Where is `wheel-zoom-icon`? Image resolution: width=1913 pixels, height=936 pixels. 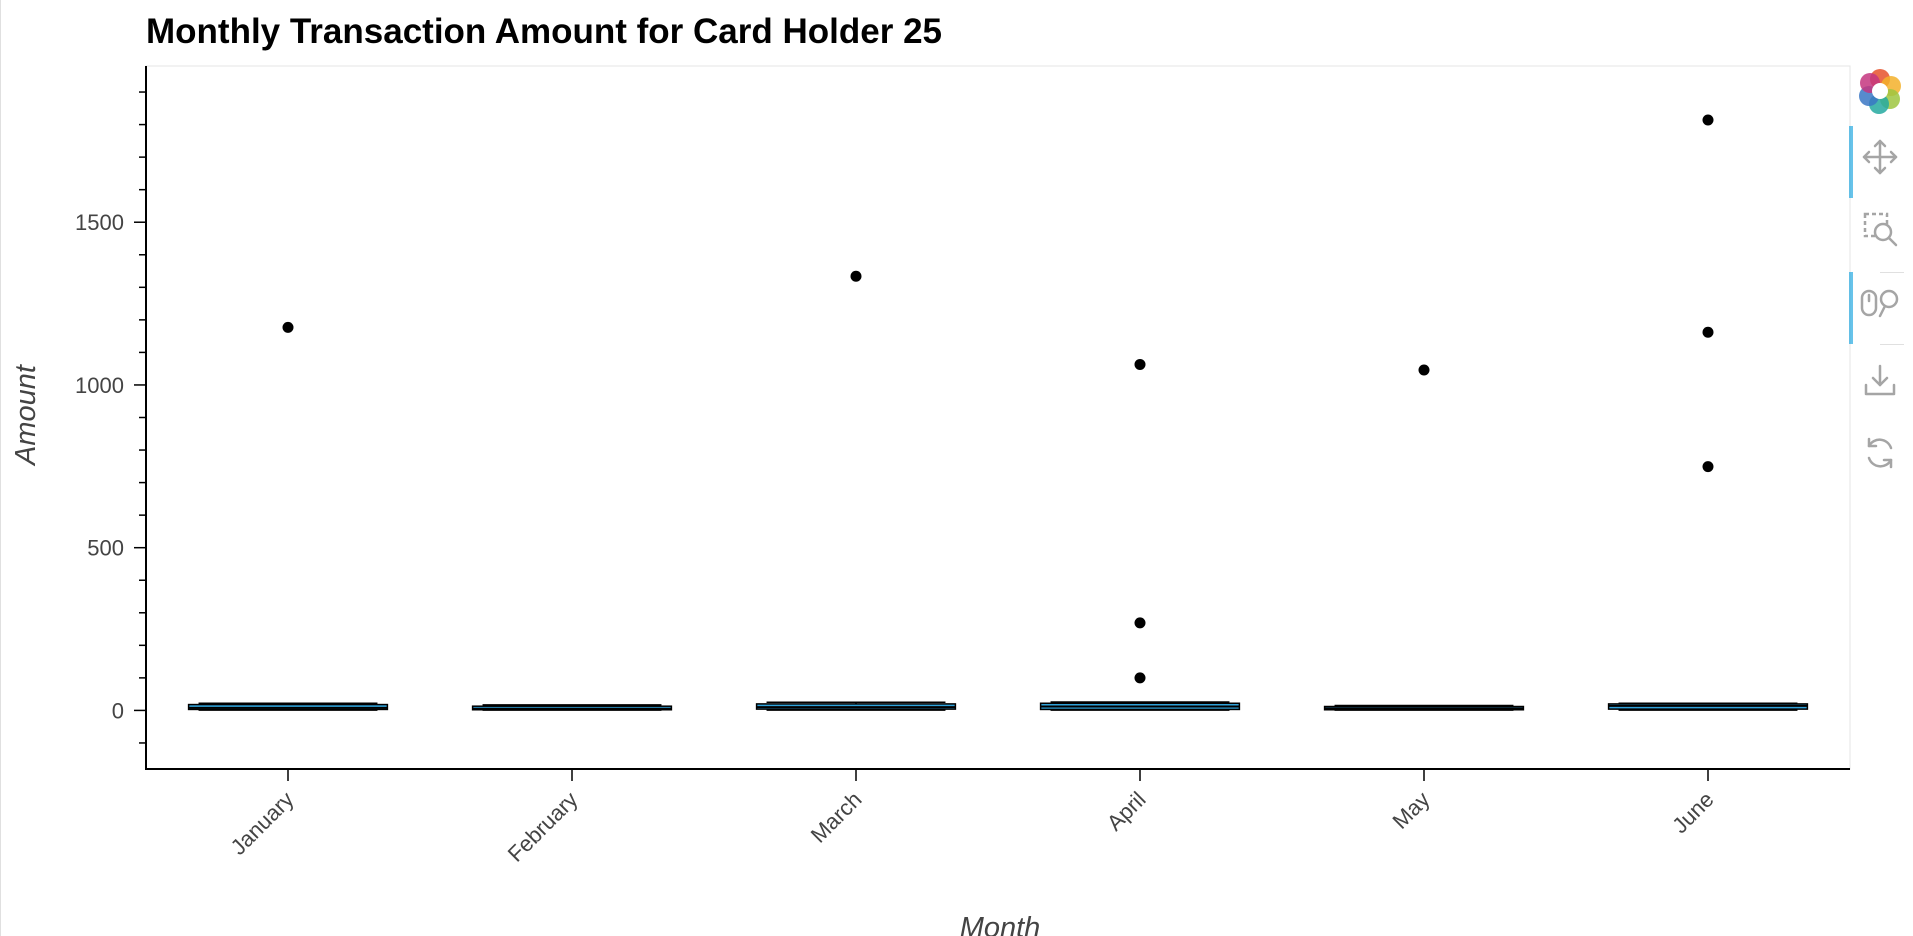
wheel-zoom-icon is located at coordinates (1879, 303).